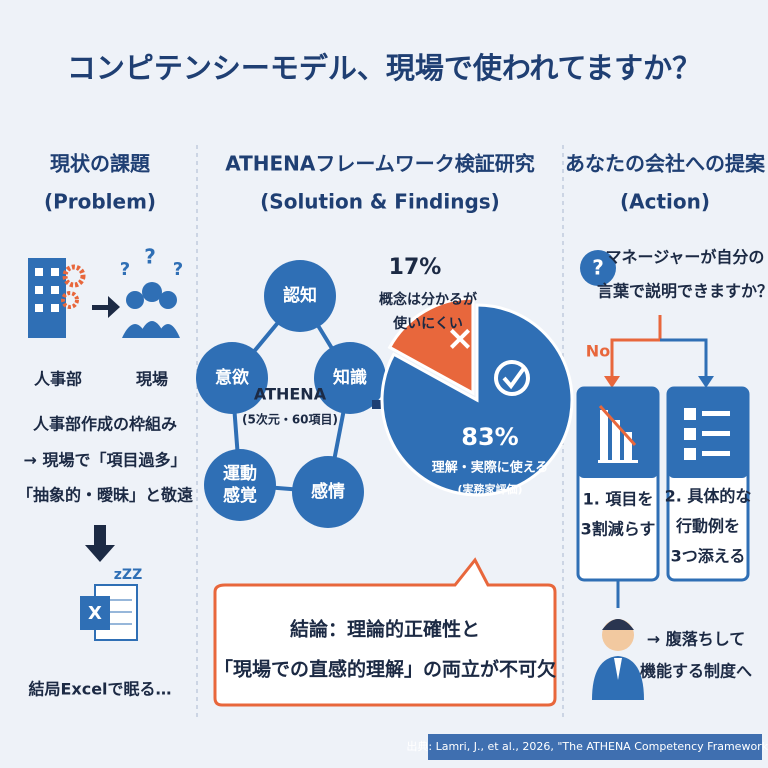  I want to click on conclusion-box, so click(385, 632).